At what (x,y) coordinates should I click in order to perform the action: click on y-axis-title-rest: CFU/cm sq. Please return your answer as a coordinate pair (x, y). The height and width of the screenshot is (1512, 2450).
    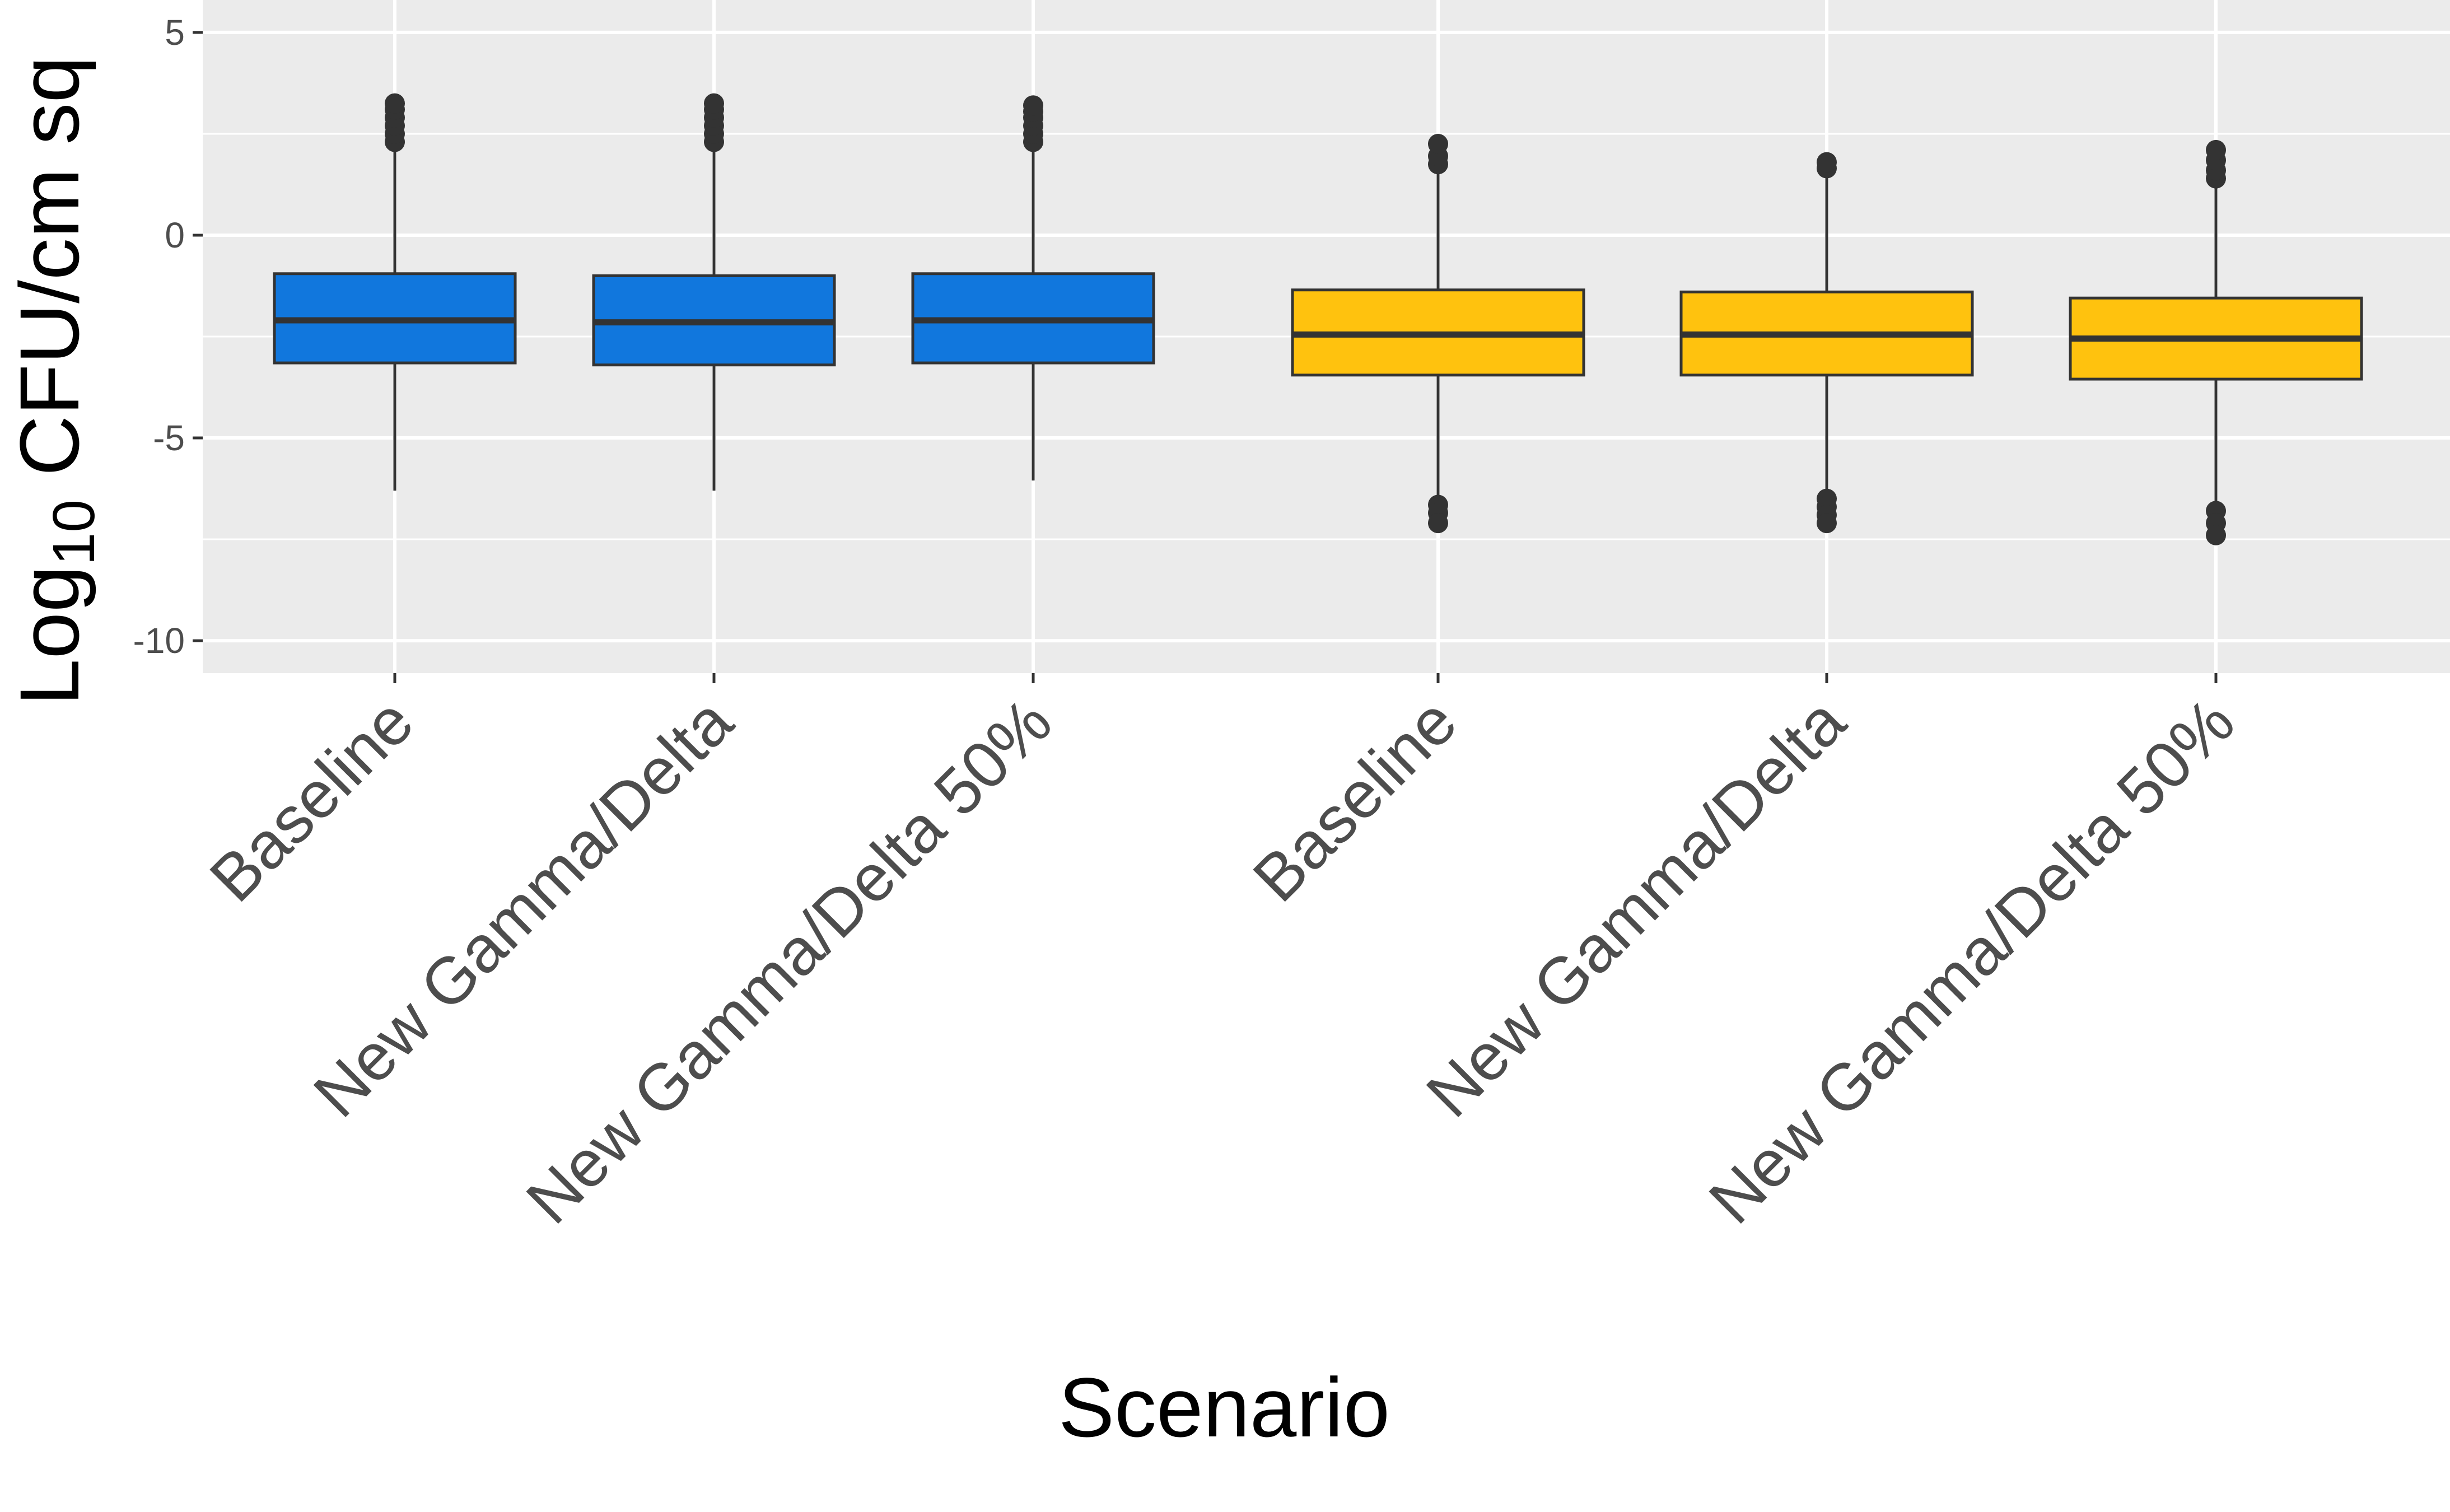
    Looking at the image, I should click on (49, 278).